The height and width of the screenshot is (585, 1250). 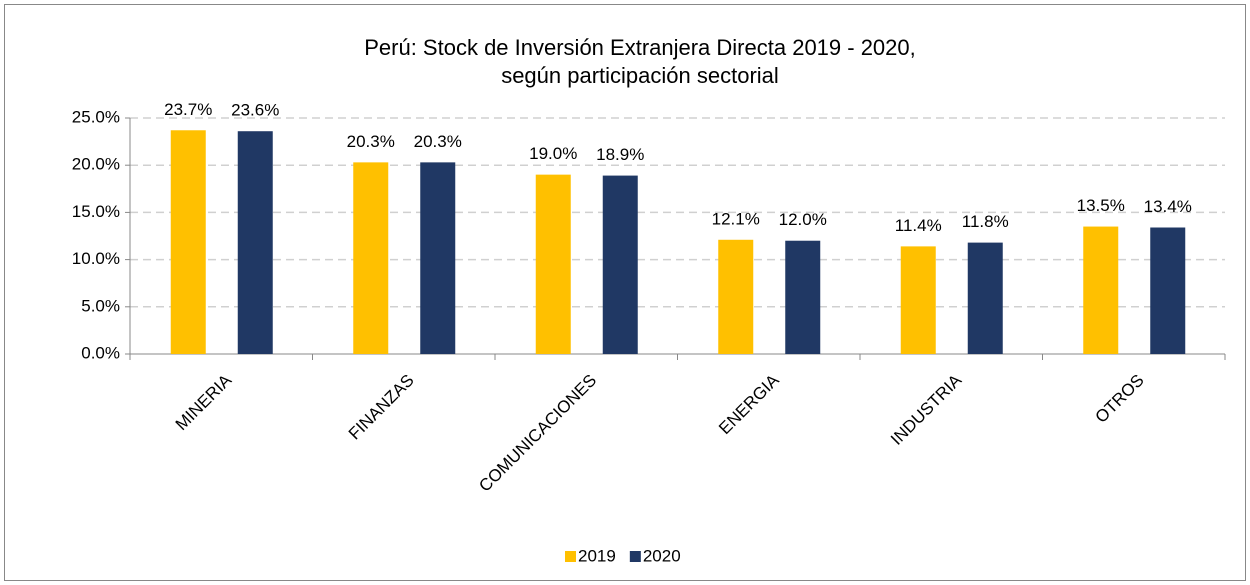 What do you see at coordinates (918, 225) in the screenshot?
I see `data-label: 11.4%` at bounding box center [918, 225].